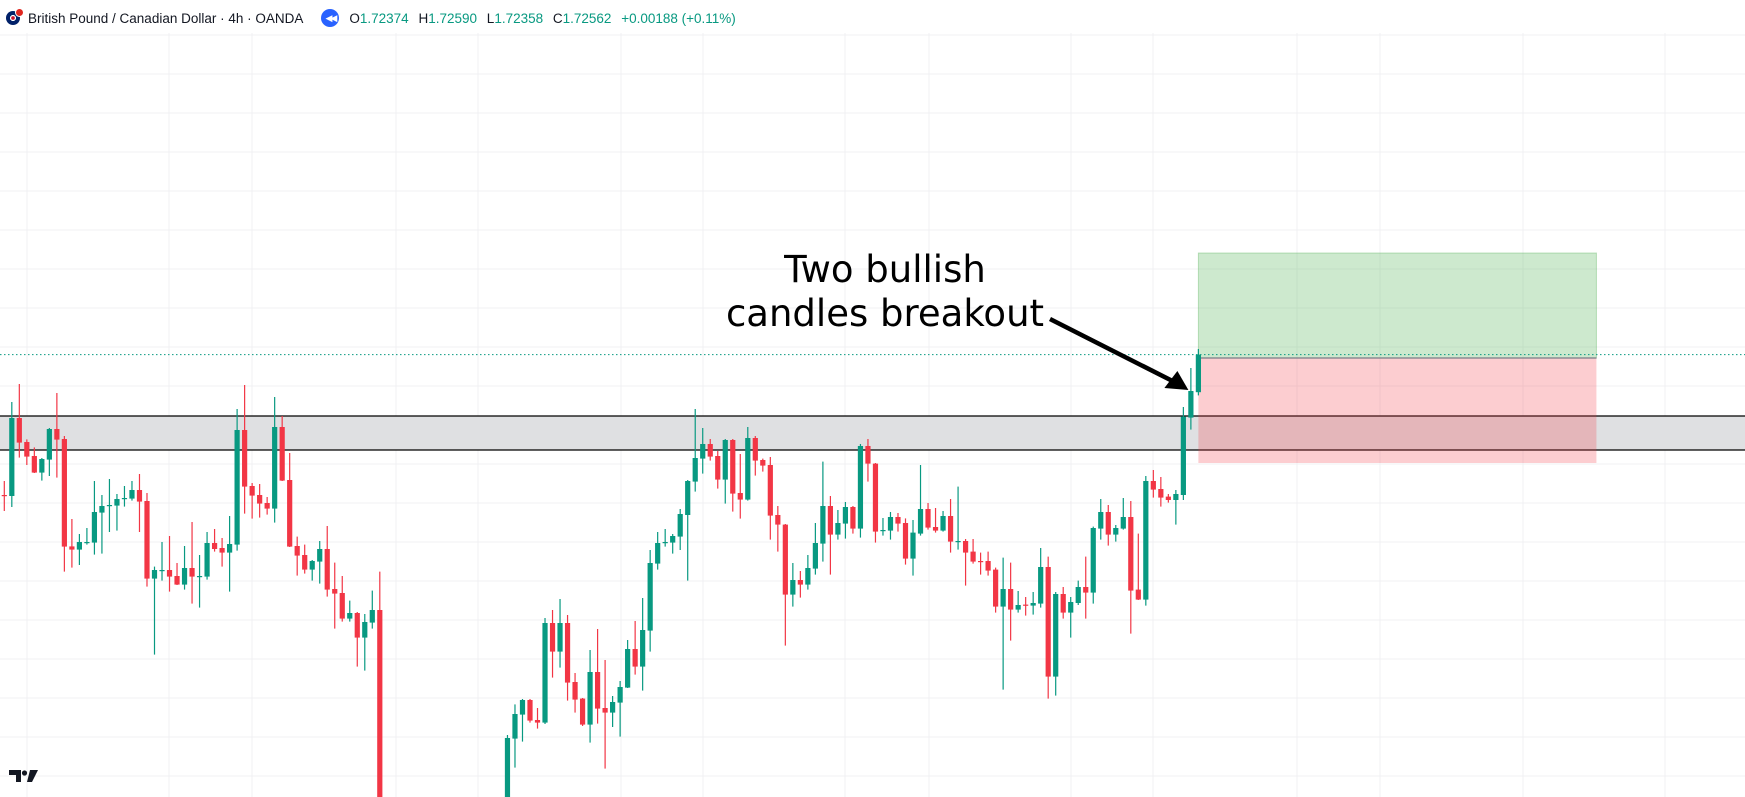  I want to click on tradingview-logo, so click(24, 776).